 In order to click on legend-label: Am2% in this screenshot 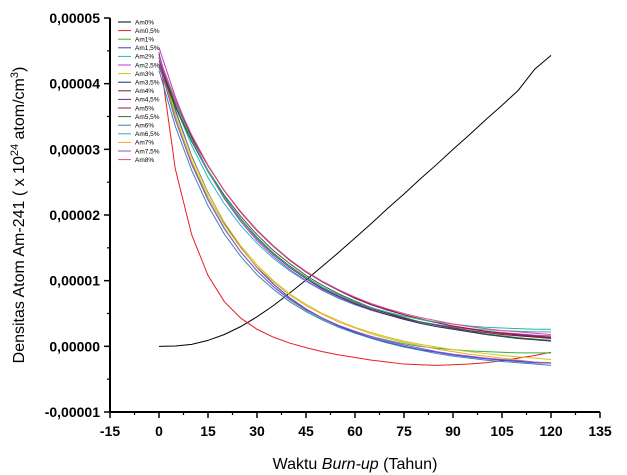, I will do `click(144, 57)`.